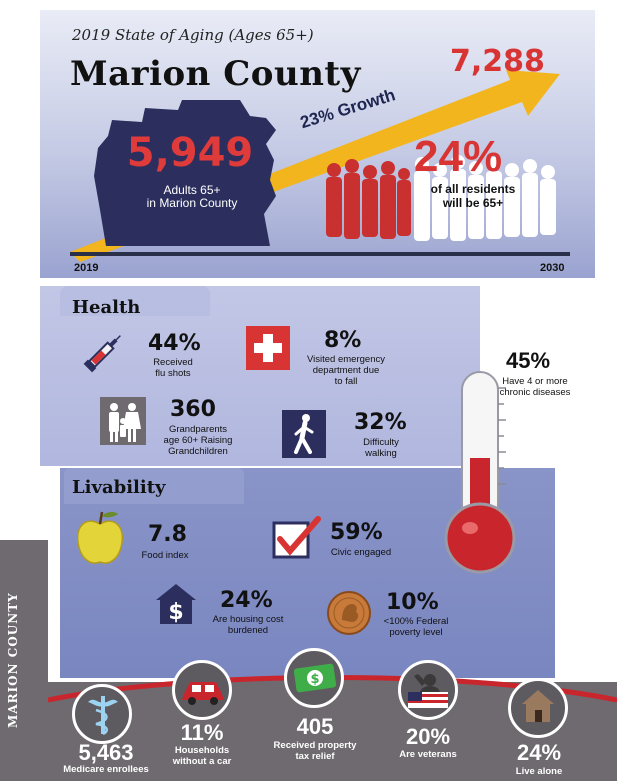 This screenshot has height=781, width=617. I want to click on grandparents-label-line-1: Grandparents, so click(198, 429).